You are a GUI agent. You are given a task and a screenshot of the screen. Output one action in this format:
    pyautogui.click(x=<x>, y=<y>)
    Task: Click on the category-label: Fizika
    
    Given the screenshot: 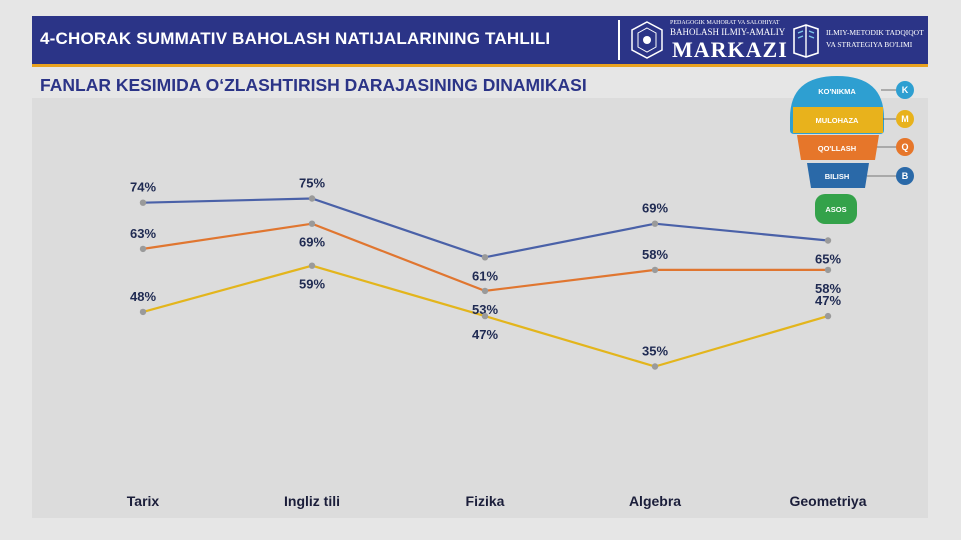 What is the action you would take?
    pyautogui.click(x=485, y=501)
    